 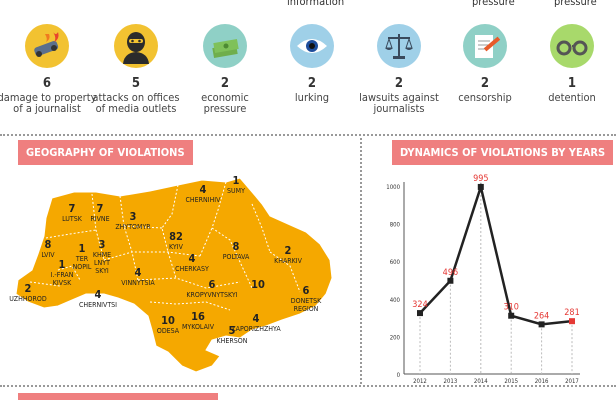 What do you see at coordinates (168, 331) in the screenshot?
I see `region-name: ODESA` at bounding box center [168, 331].